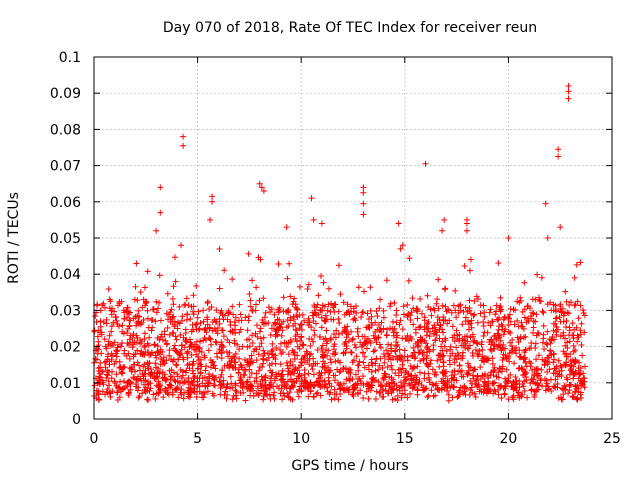 The image size is (640, 480). Describe the element at coordinates (405, 439) in the screenshot. I see `x-tick-label: 15` at that location.